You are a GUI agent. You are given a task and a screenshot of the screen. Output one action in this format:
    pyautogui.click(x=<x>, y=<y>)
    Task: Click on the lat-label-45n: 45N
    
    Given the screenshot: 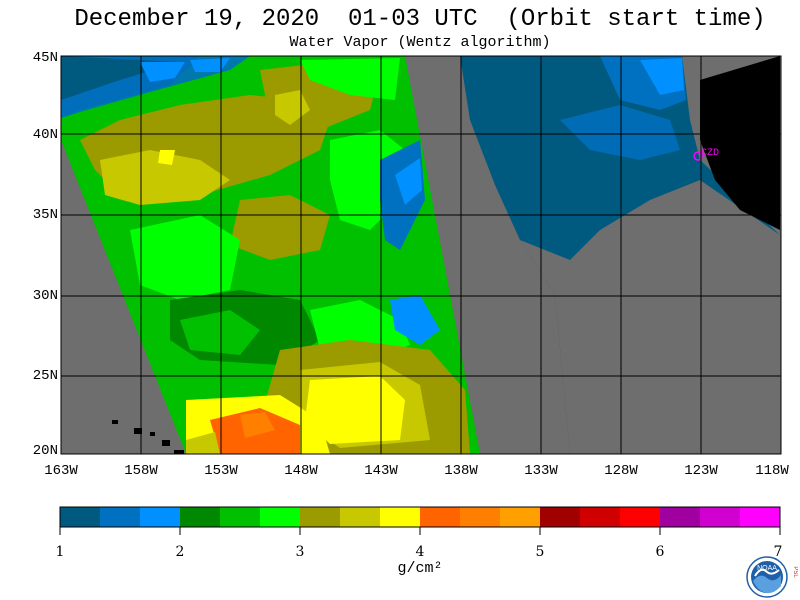 What is the action you would take?
    pyautogui.click(x=45, y=58)
    